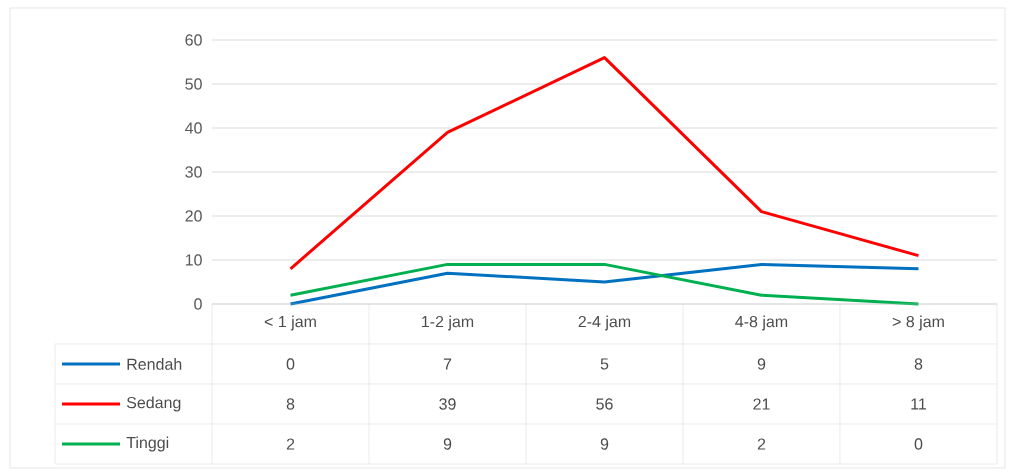  Describe the element at coordinates (154, 364) in the screenshot. I see `legend-label: Rendah` at that location.